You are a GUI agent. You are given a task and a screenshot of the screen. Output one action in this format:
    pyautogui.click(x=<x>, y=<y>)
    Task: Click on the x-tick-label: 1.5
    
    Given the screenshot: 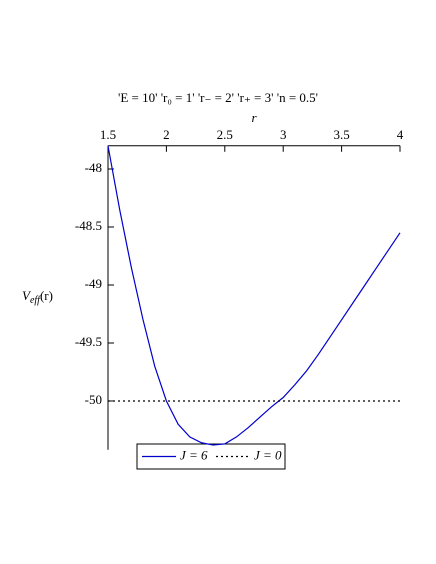 What is the action you would take?
    pyautogui.click(x=108, y=134)
    